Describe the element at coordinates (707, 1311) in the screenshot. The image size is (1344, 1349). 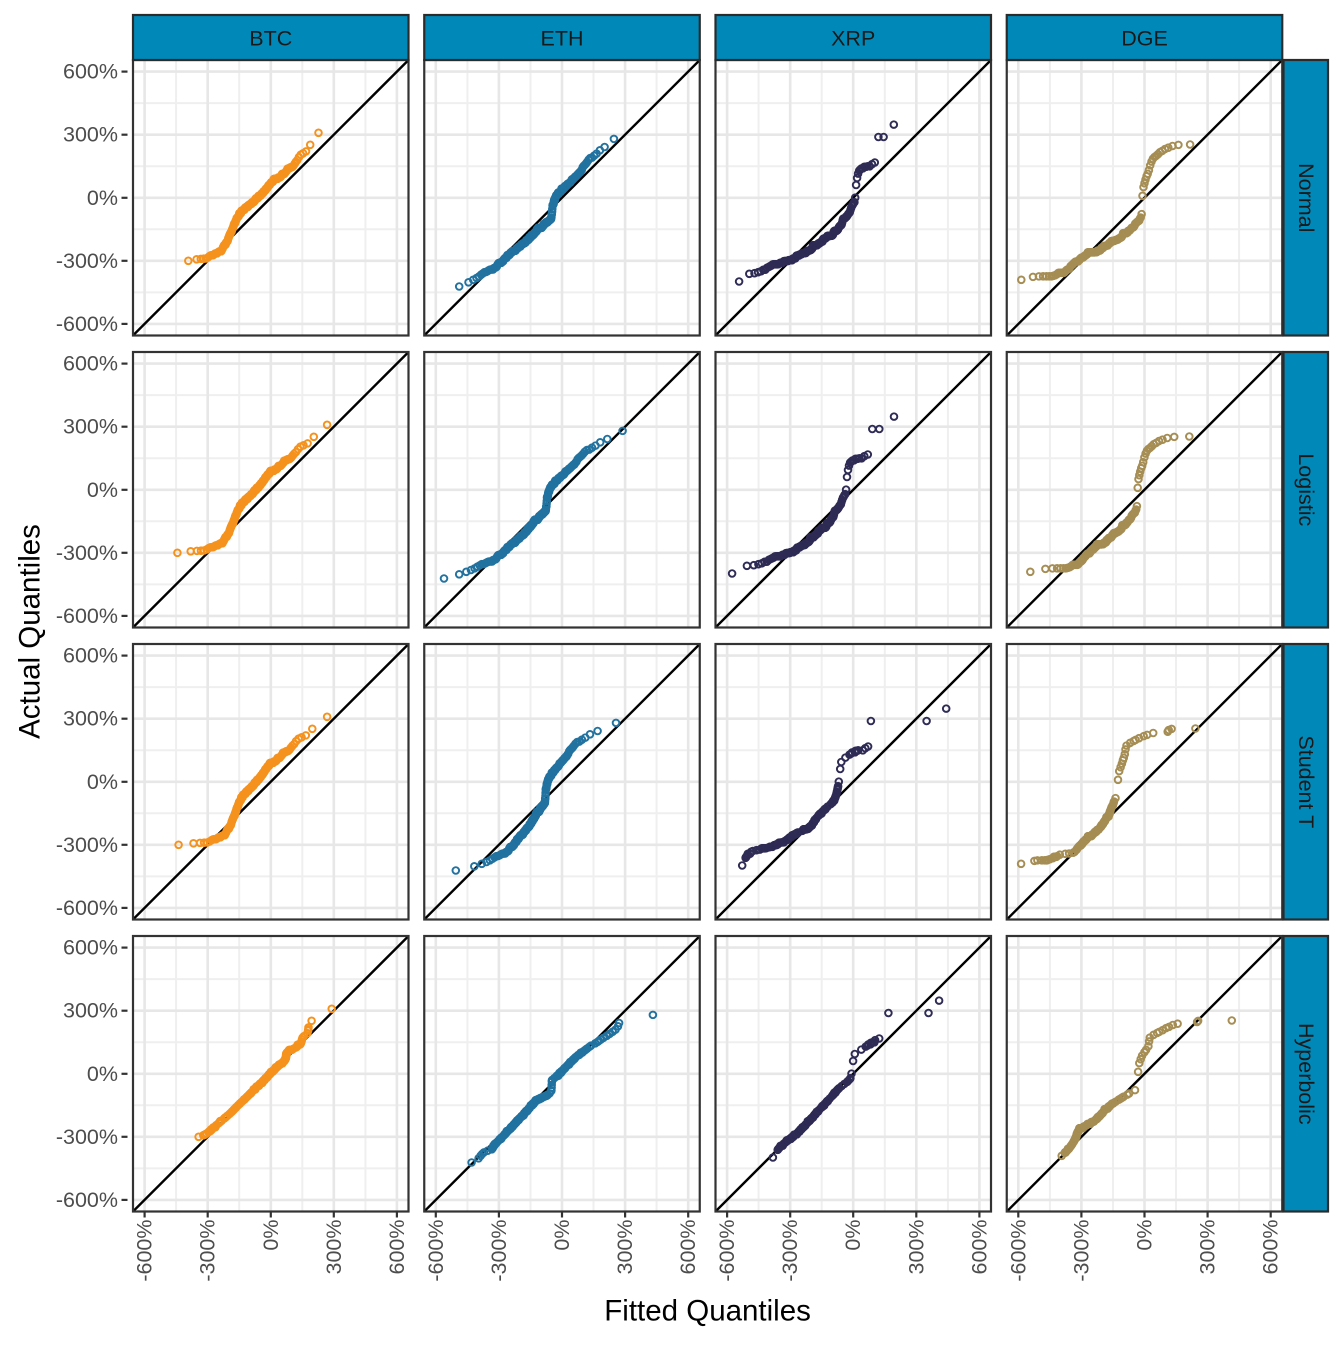
I see `svg-text: Fitted Quantiles` at that location.